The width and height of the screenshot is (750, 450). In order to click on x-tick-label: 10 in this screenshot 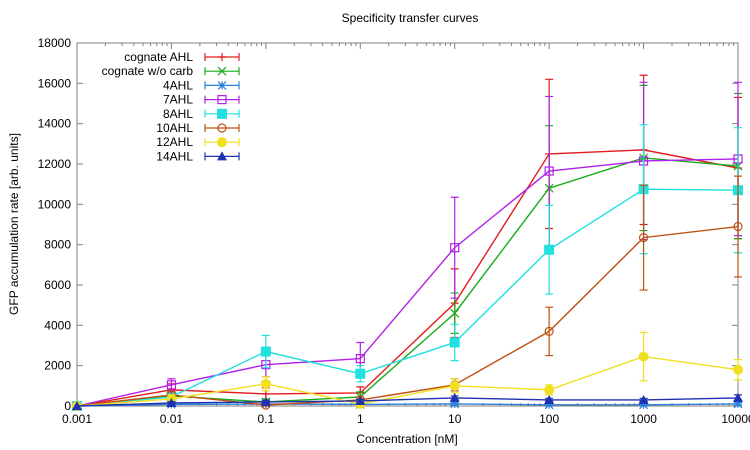, I will do `click(455, 419)`.